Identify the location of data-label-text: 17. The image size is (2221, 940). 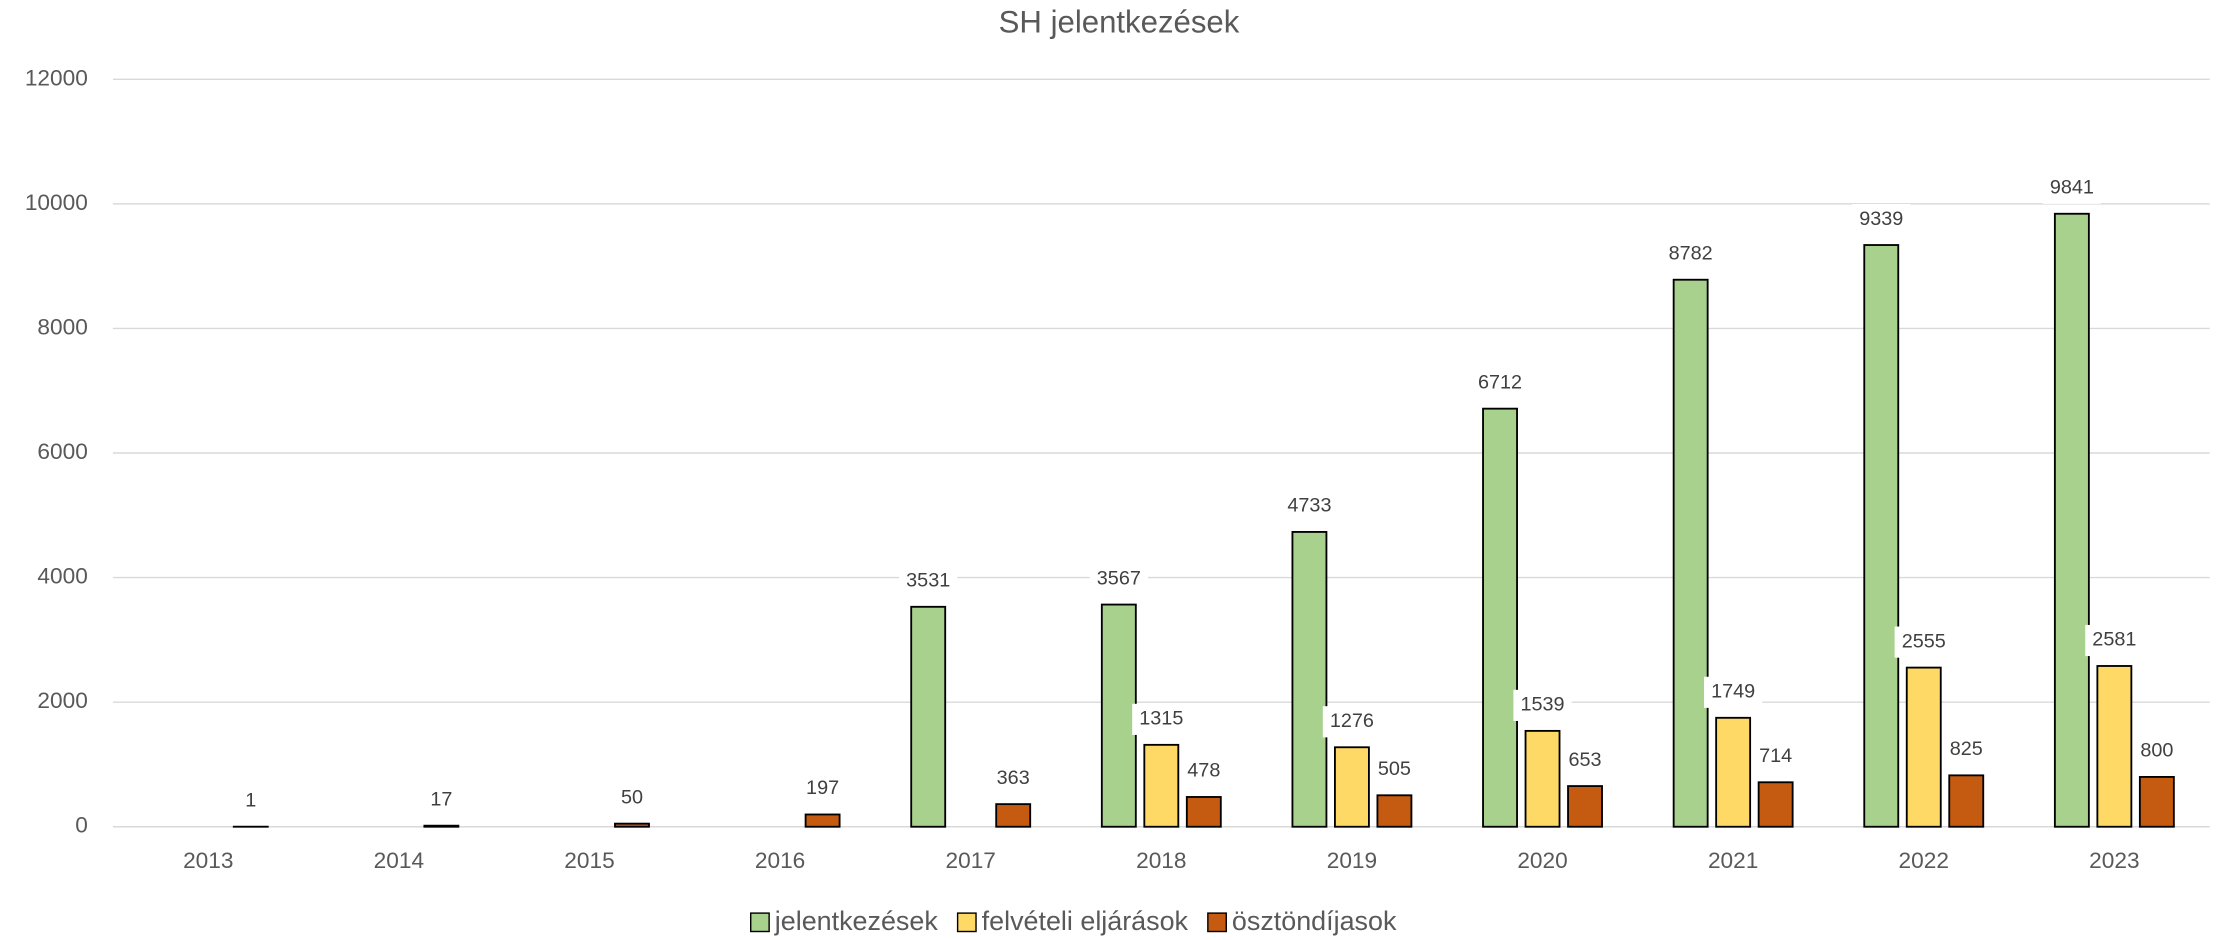
(441, 799).